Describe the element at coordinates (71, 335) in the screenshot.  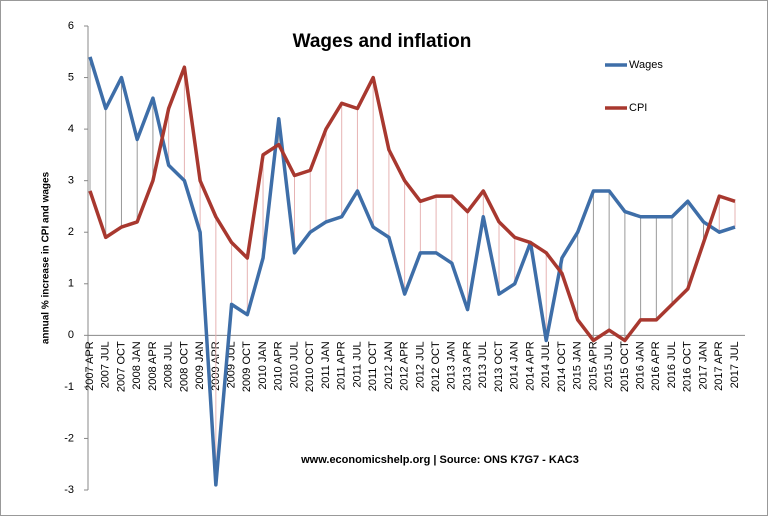
I see `y-tick-label: 0` at that location.